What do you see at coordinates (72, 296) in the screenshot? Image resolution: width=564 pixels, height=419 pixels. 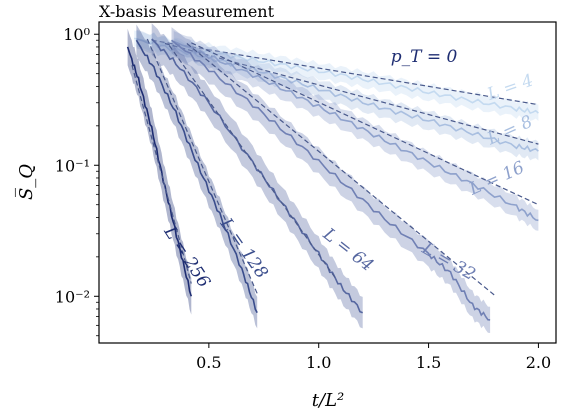 I see `y-tick-label: 10⁻²` at bounding box center [72, 296].